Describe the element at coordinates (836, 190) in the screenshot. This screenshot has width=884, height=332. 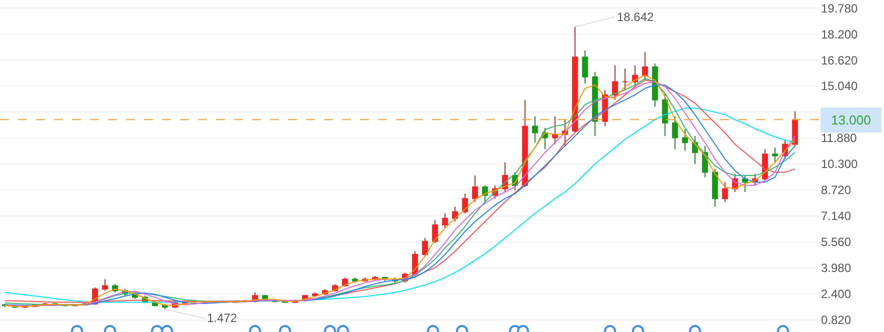
I see `y-tick-label: 8.720` at that location.